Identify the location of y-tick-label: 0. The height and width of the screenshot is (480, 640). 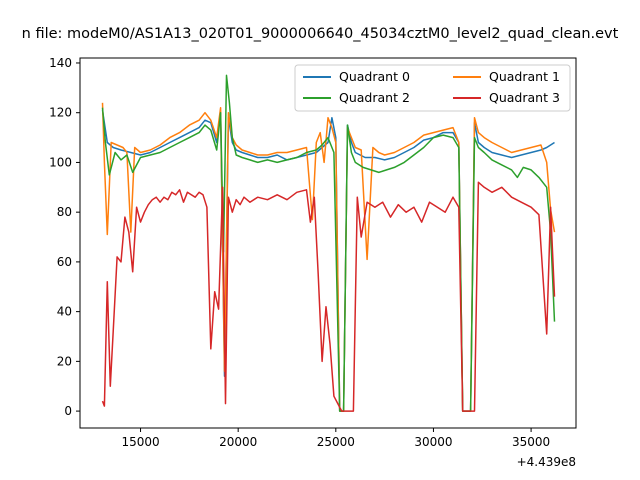
(68, 411).